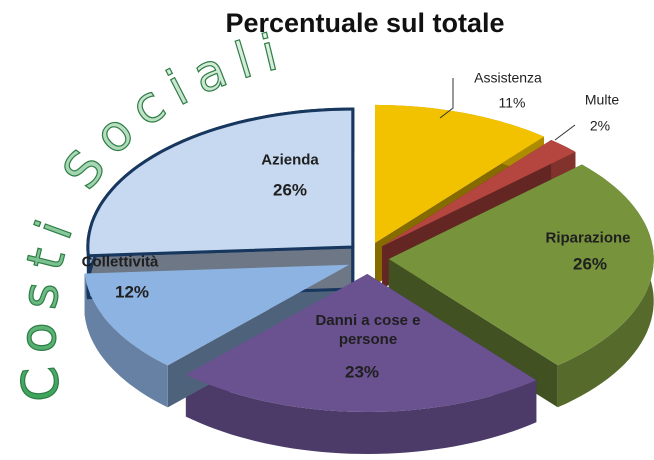 The height and width of the screenshot is (460, 654). Describe the element at coordinates (512, 102) in the screenshot. I see `value-label: 11%` at that location.